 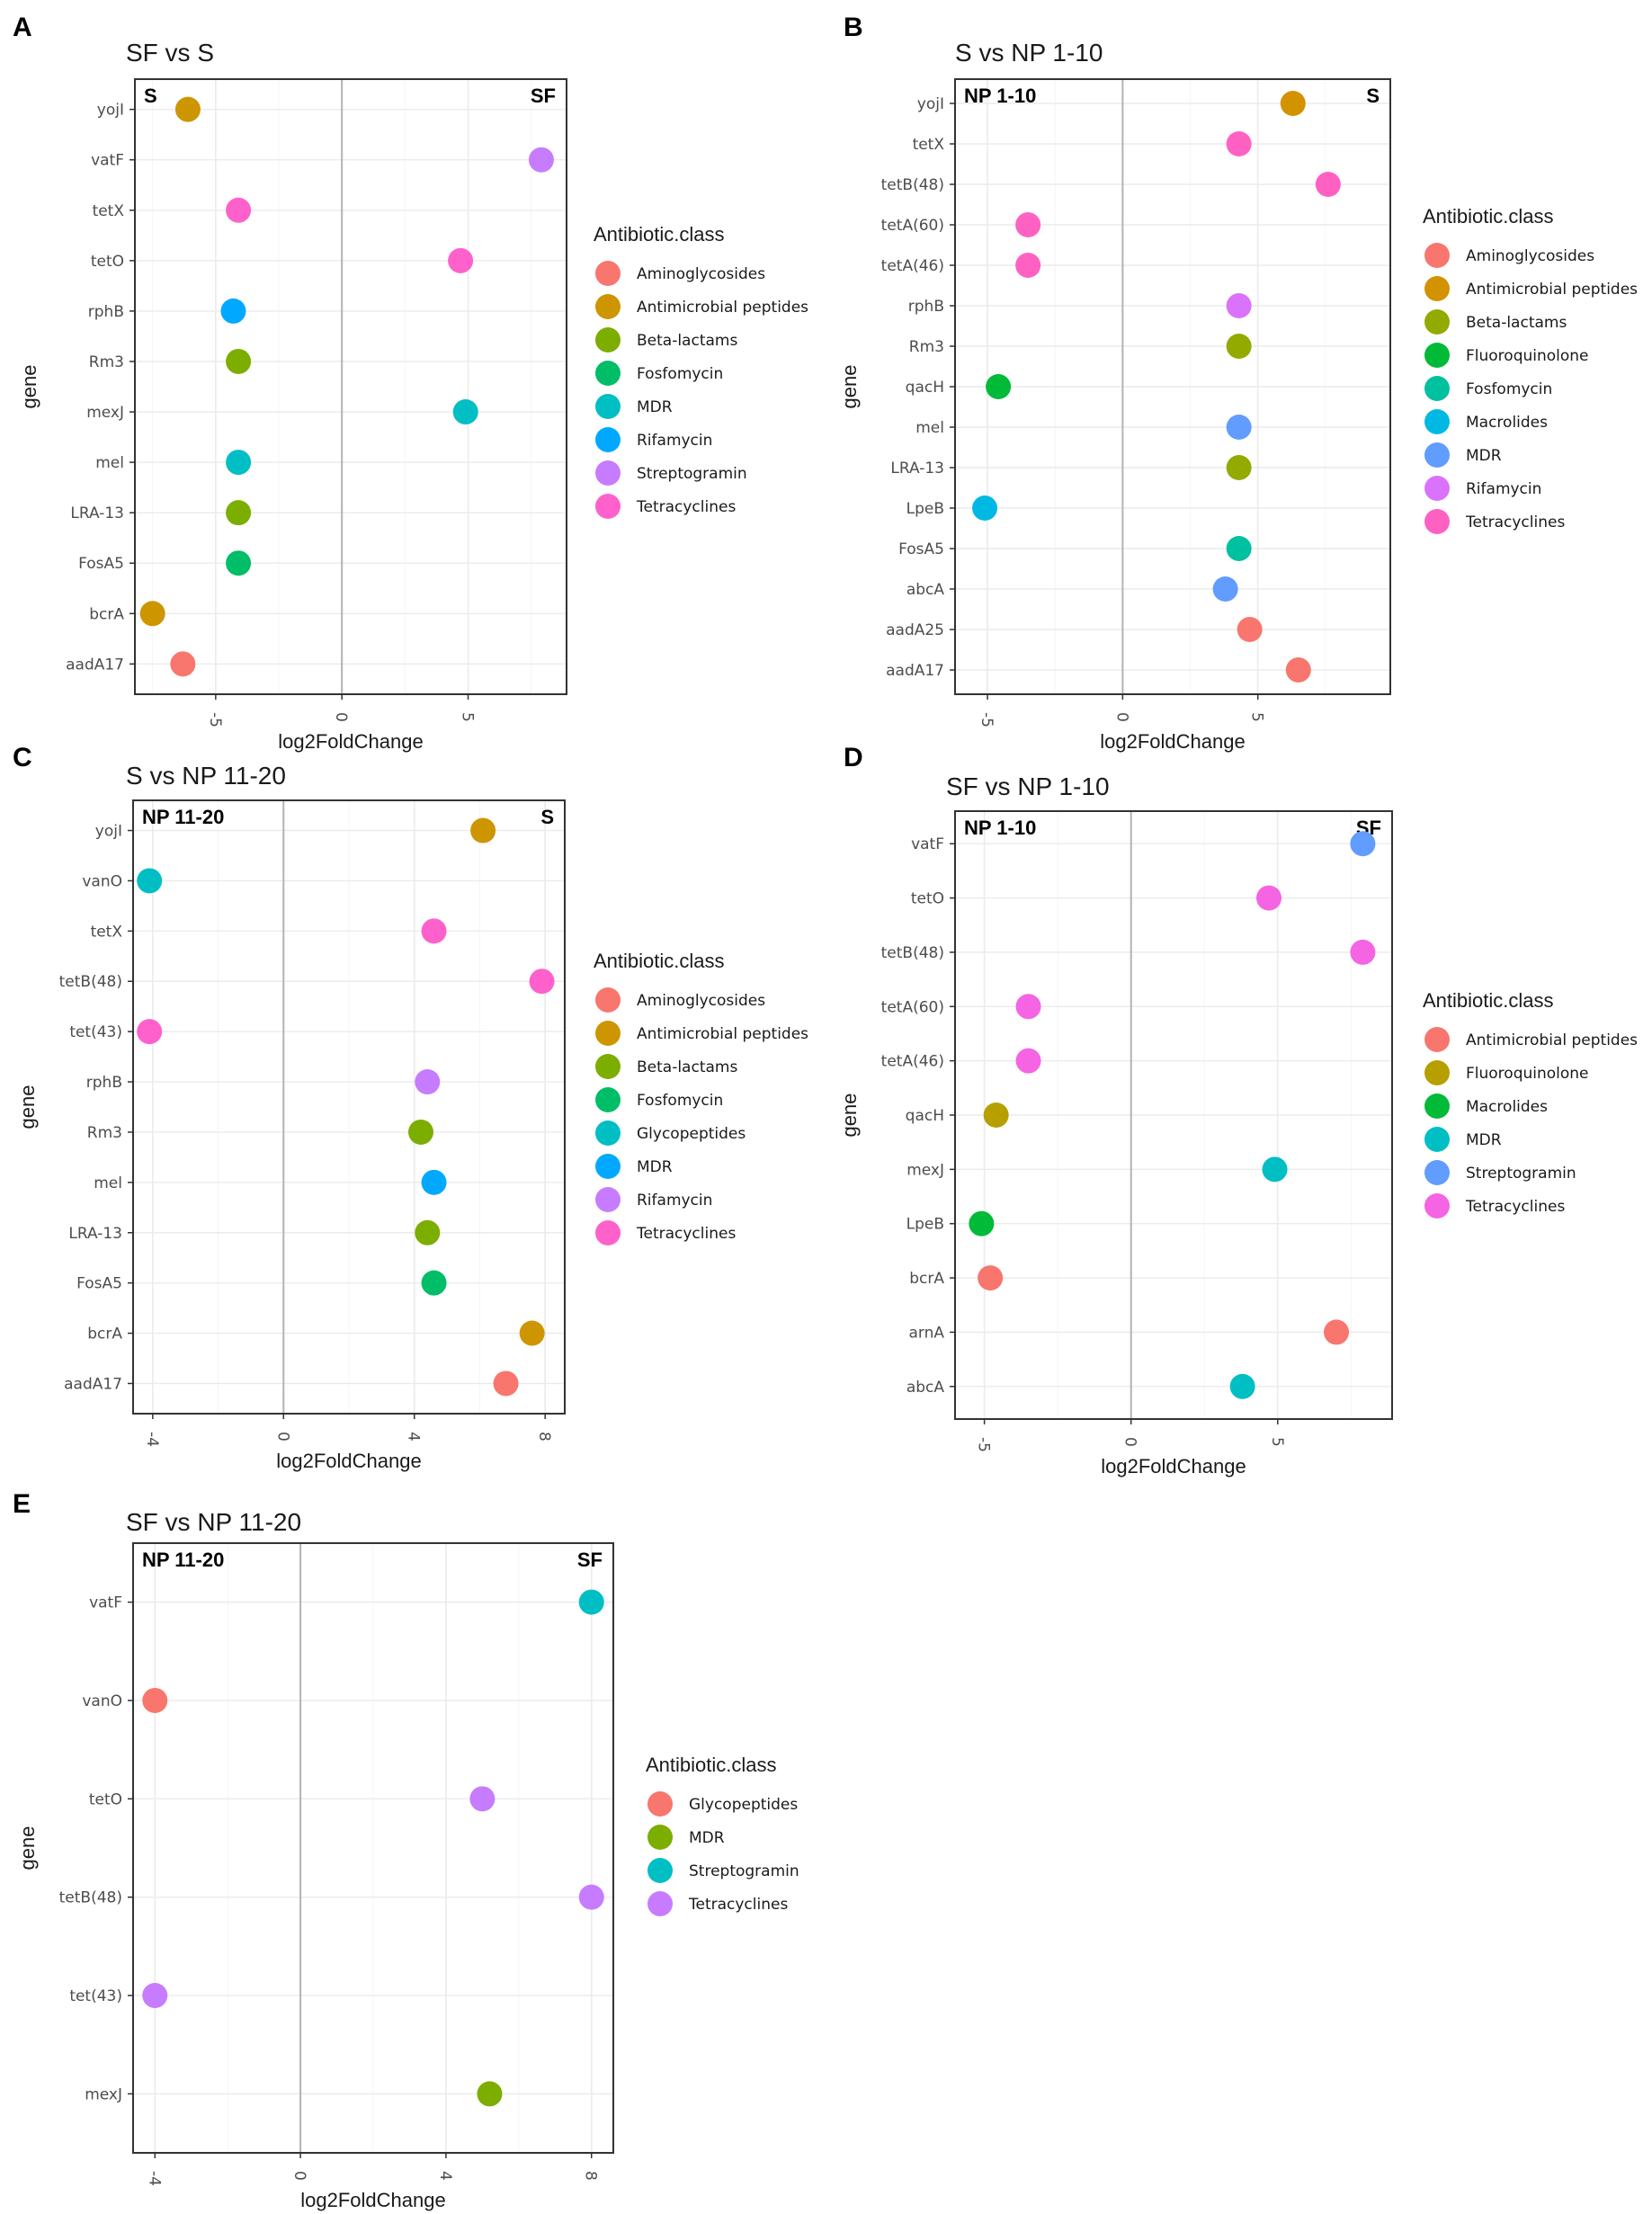 What do you see at coordinates (482, 1799) in the screenshot?
I see `panel-e-point-teto` at bounding box center [482, 1799].